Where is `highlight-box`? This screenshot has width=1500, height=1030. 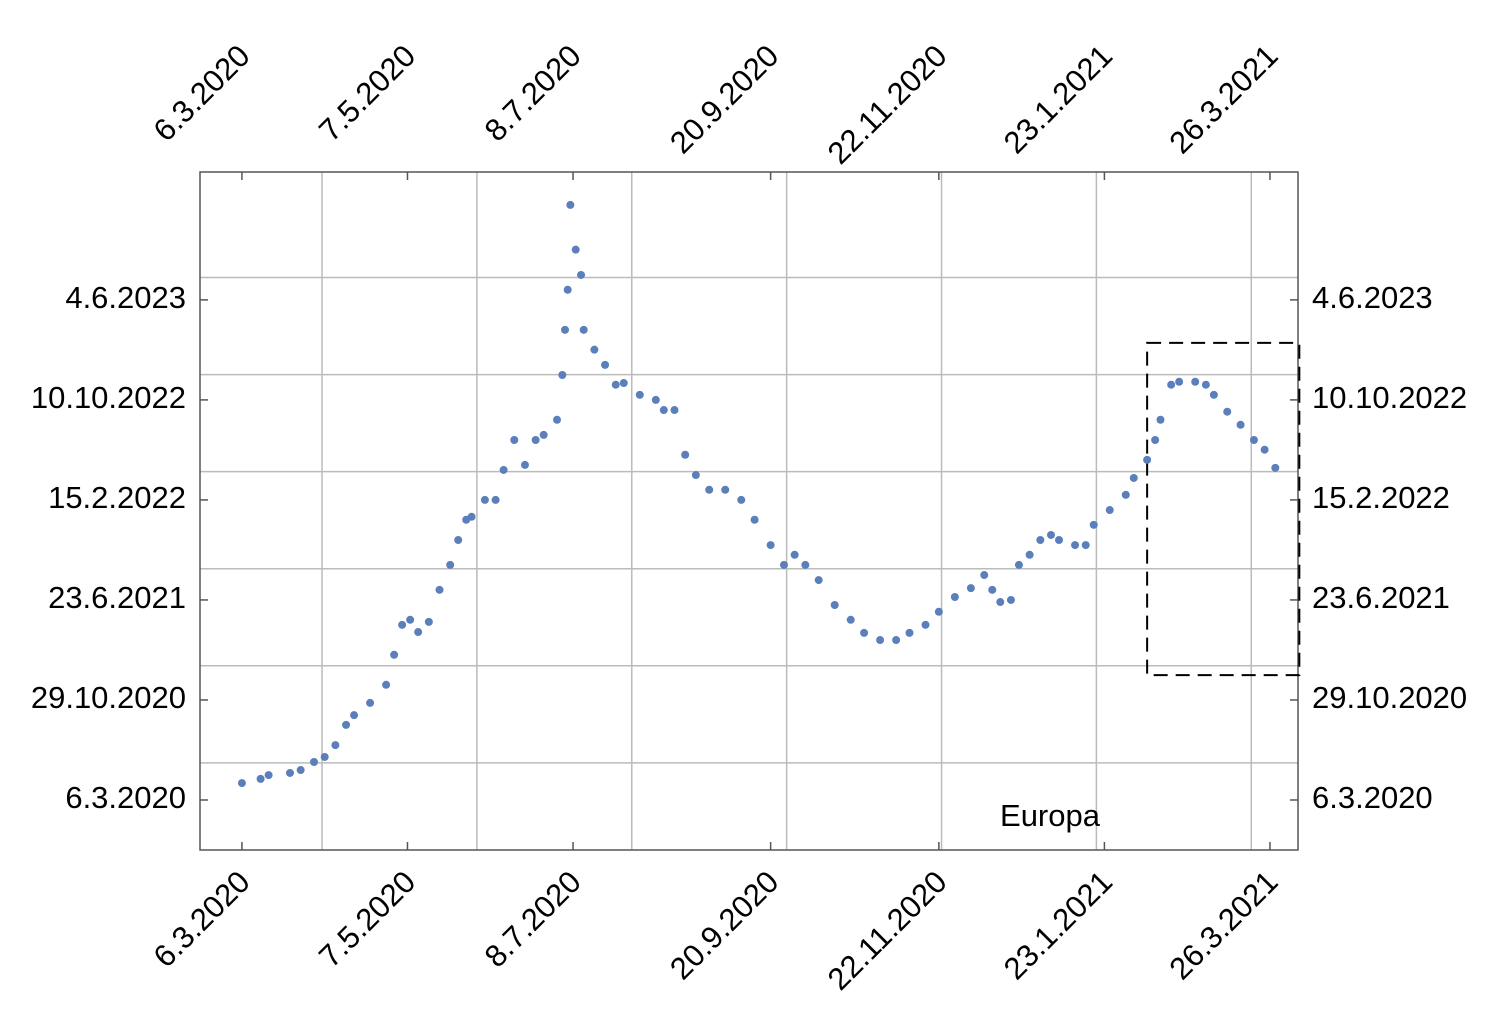
highlight-box is located at coordinates (1223, 509).